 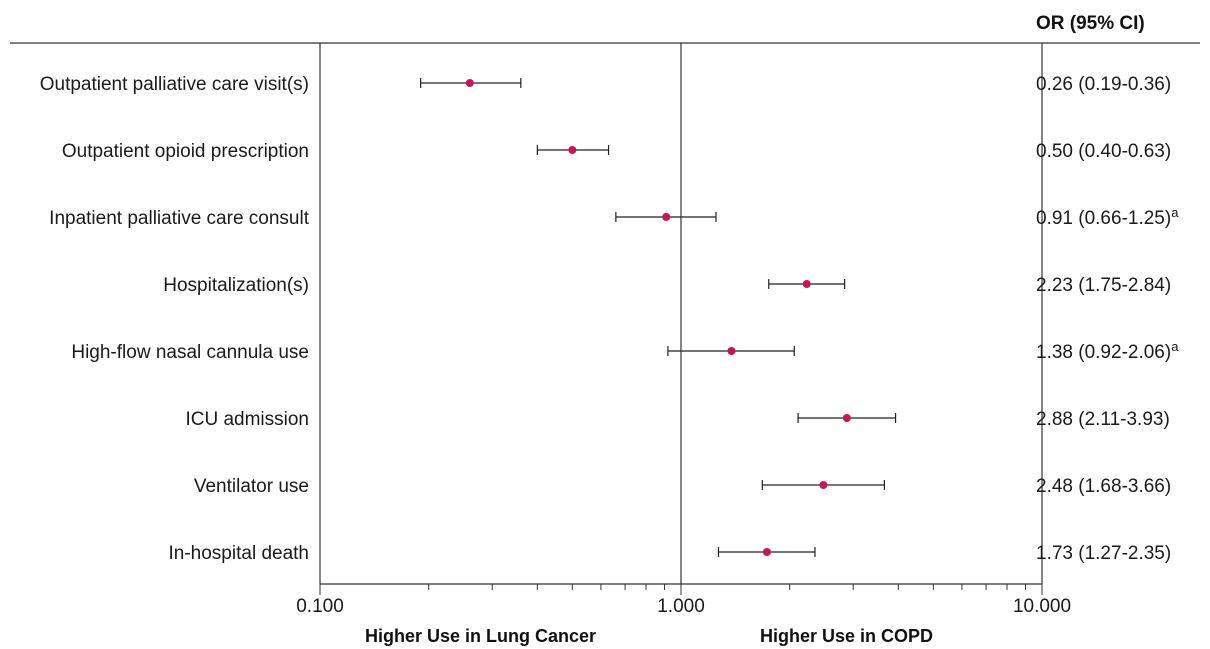 I want to click on direction-label-right: Higher Use in COPD, so click(x=846, y=636).